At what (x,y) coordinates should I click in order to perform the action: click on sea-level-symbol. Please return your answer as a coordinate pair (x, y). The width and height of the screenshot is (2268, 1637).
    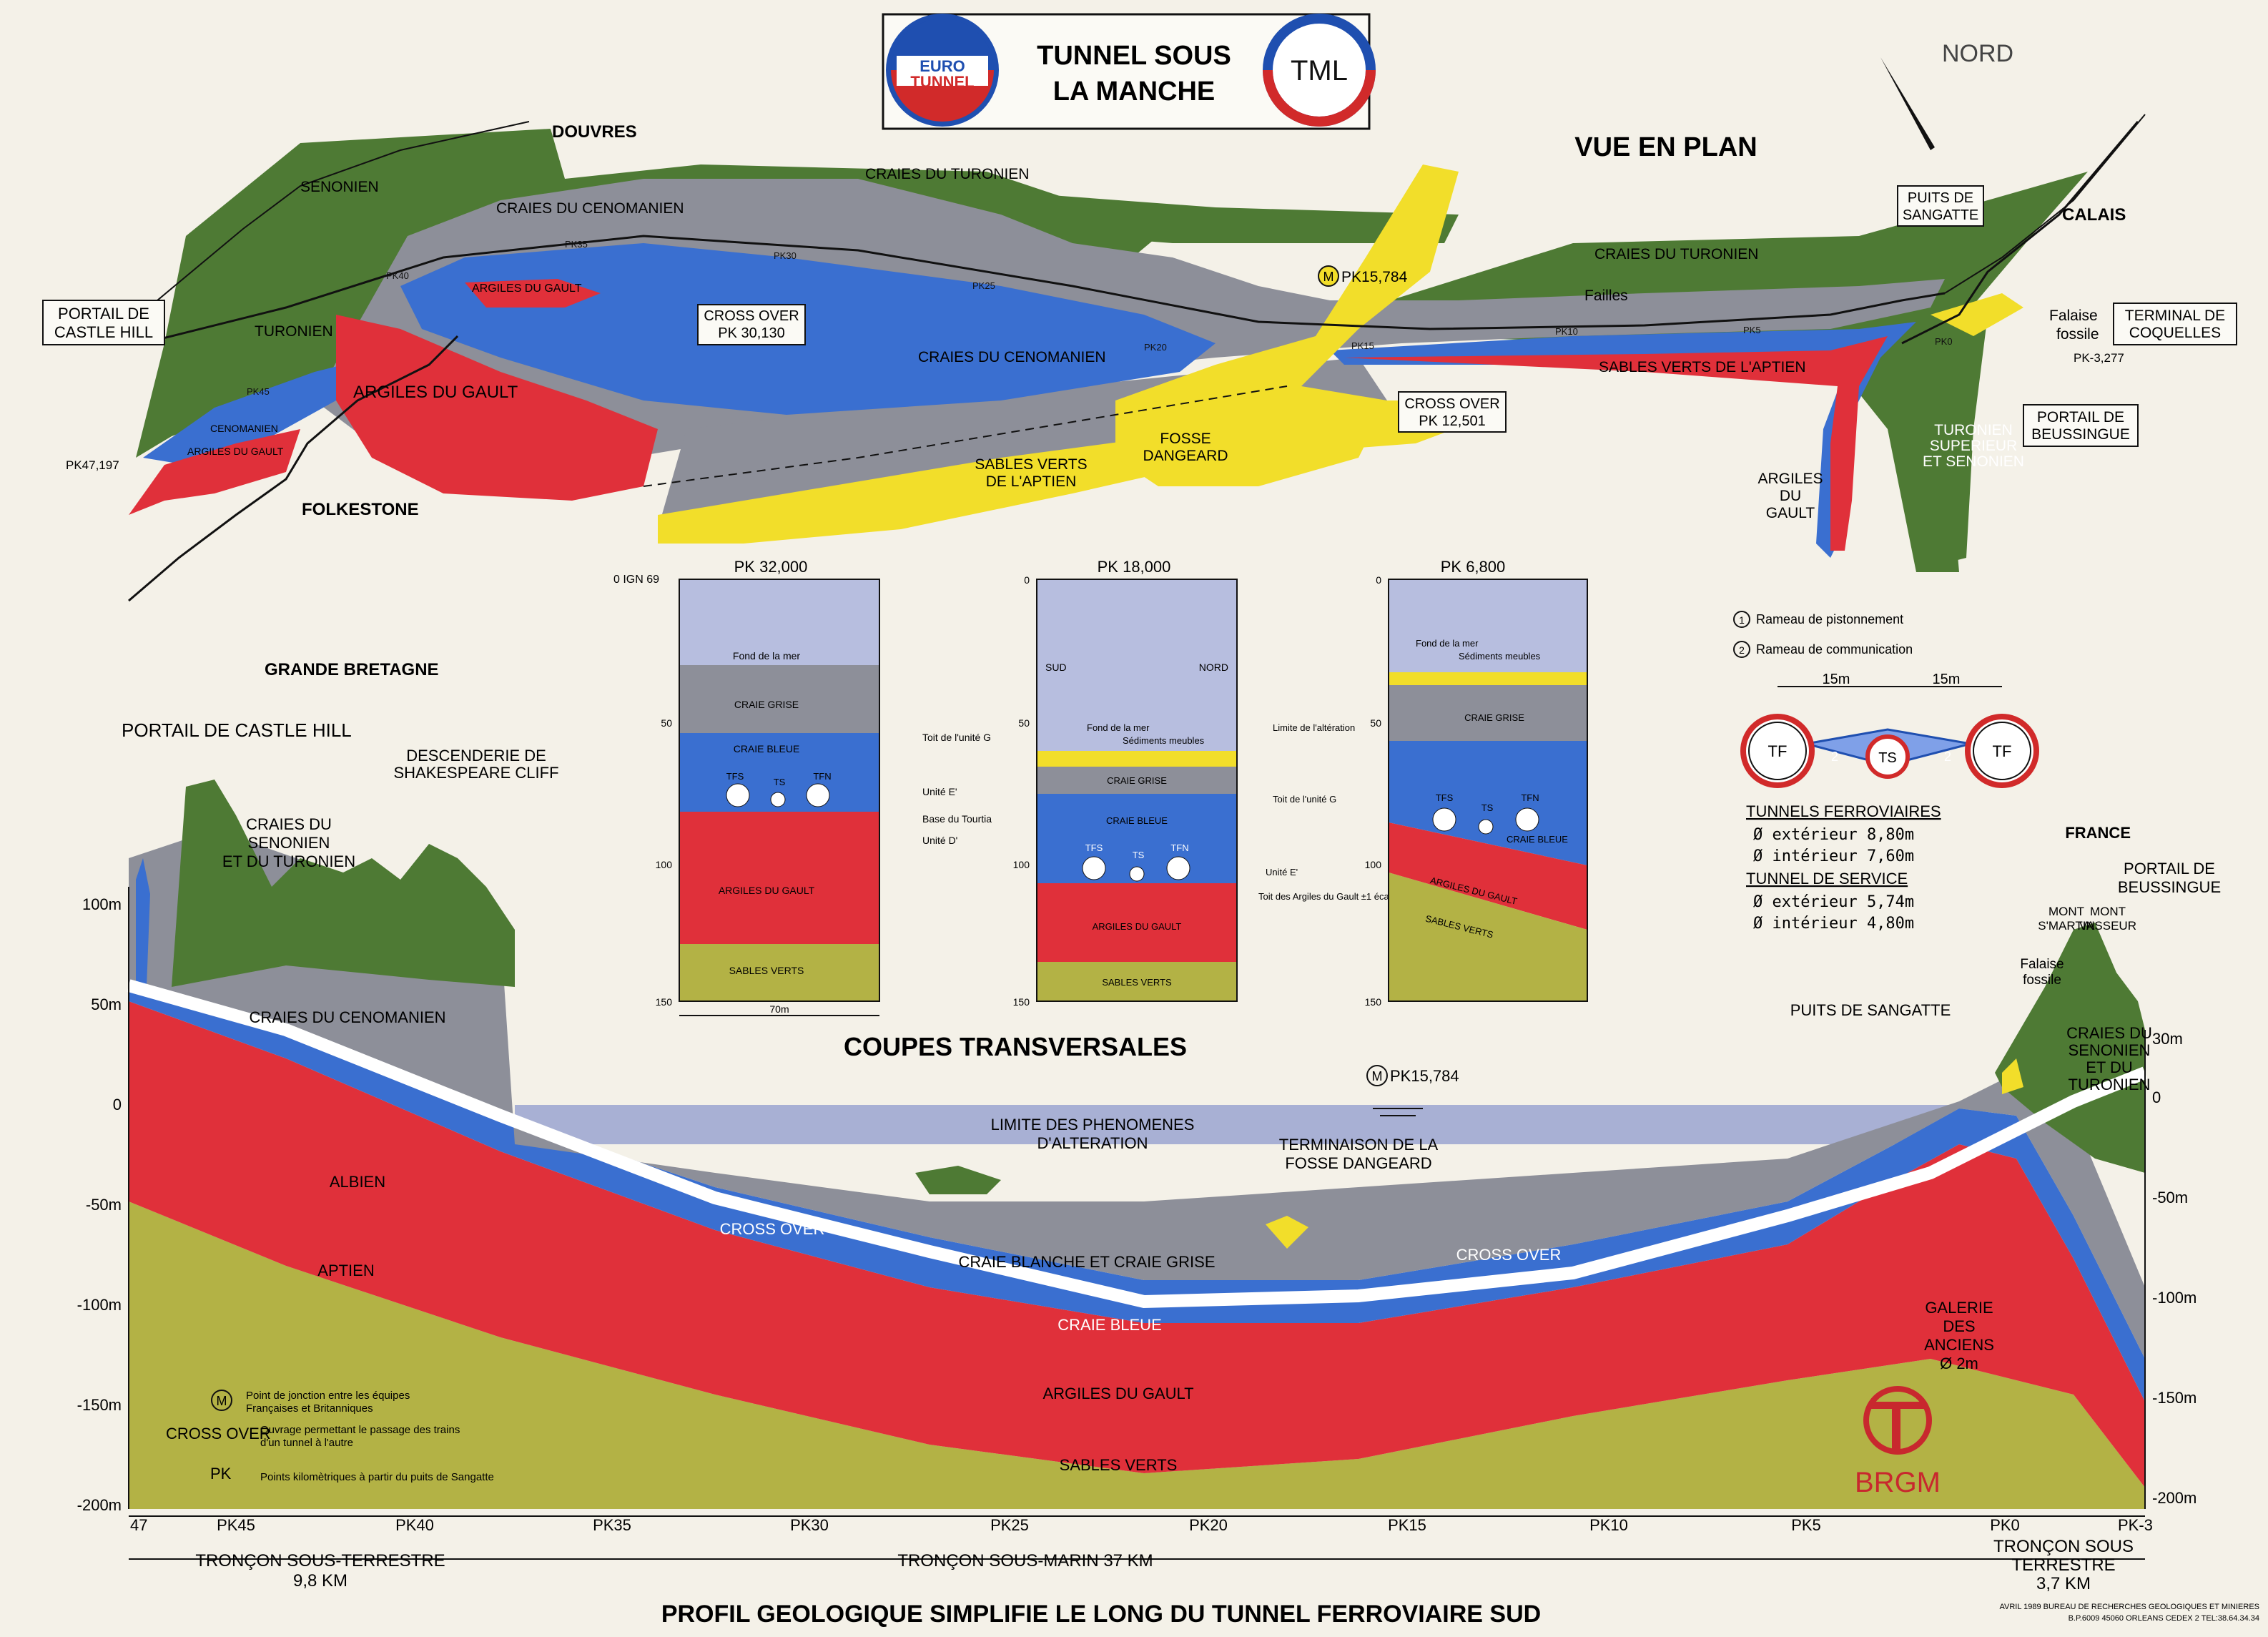
    Looking at the image, I should click on (1398, 1112).